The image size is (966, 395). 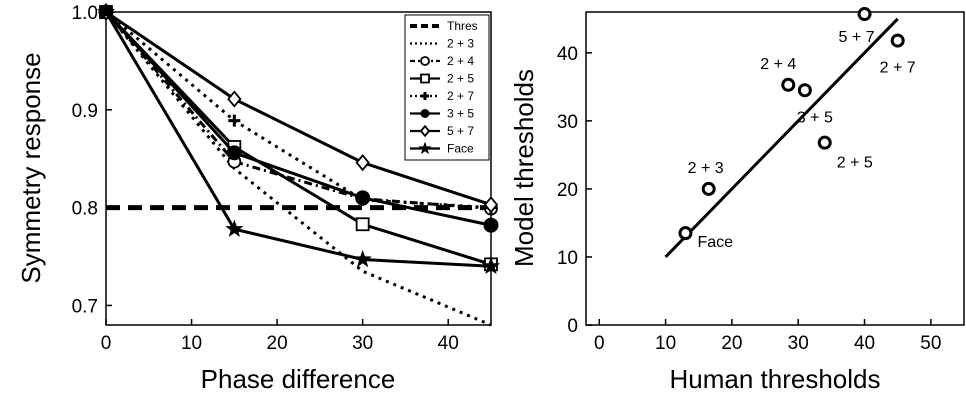 What do you see at coordinates (599, 343) in the screenshot?
I see `right-x-tick-label: 0` at bounding box center [599, 343].